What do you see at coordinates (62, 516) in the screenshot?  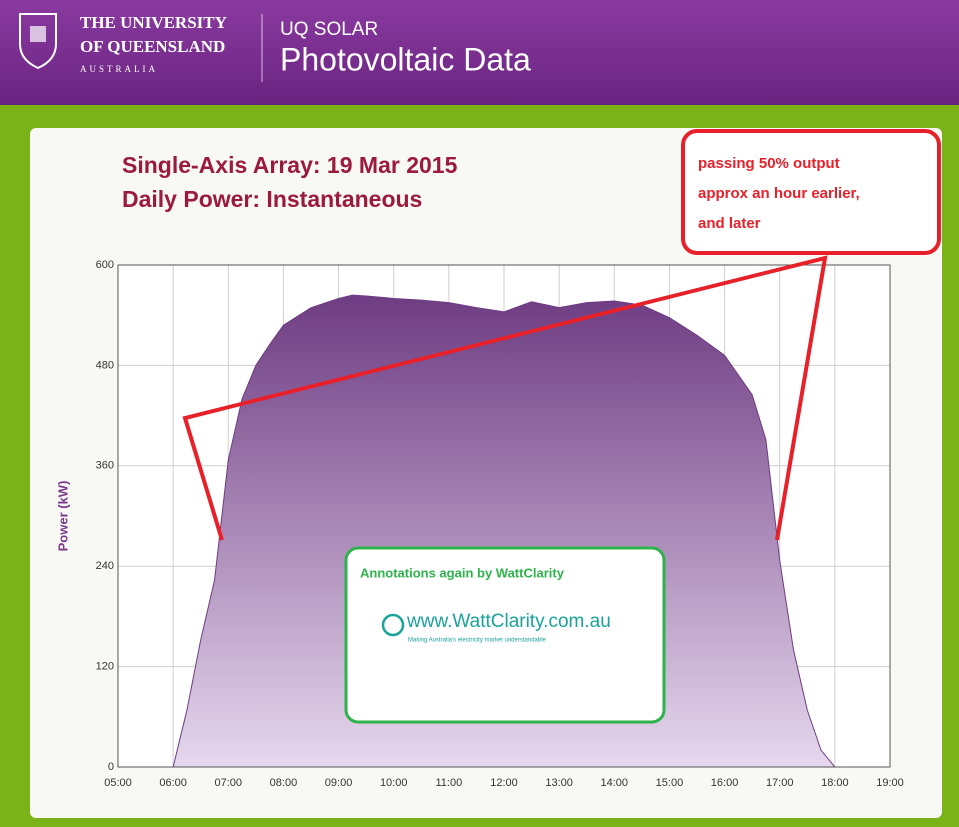 I see `y-axis-label: Power (kW)` at bounding box center [62, 516].